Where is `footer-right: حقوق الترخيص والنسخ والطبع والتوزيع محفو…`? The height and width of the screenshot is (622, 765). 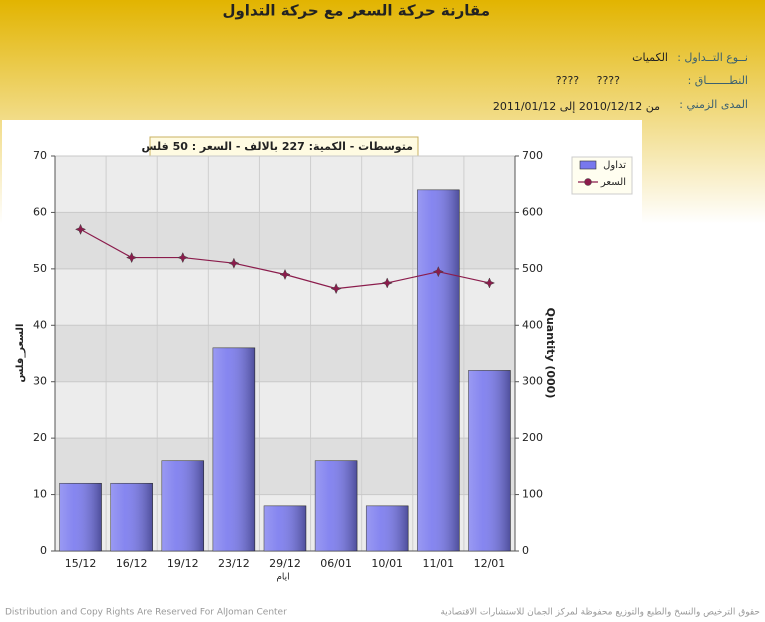
footer-right: حقوق الترخيص والنسخ والطبع والتوزيع محفو… is located at coordinates (600, 613).